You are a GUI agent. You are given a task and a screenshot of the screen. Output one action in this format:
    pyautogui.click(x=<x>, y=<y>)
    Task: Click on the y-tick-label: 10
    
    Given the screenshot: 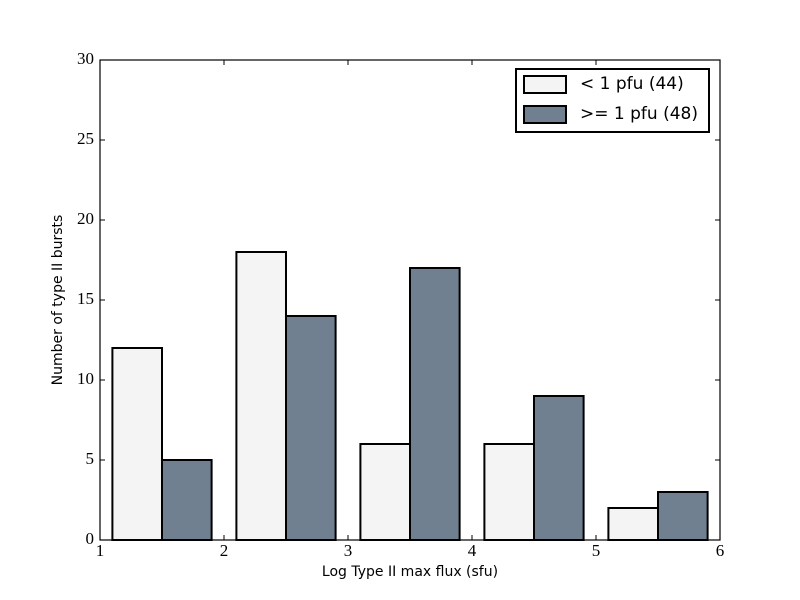 What is the action you would take?
    pyautogui.click(x=85, y=378)
    